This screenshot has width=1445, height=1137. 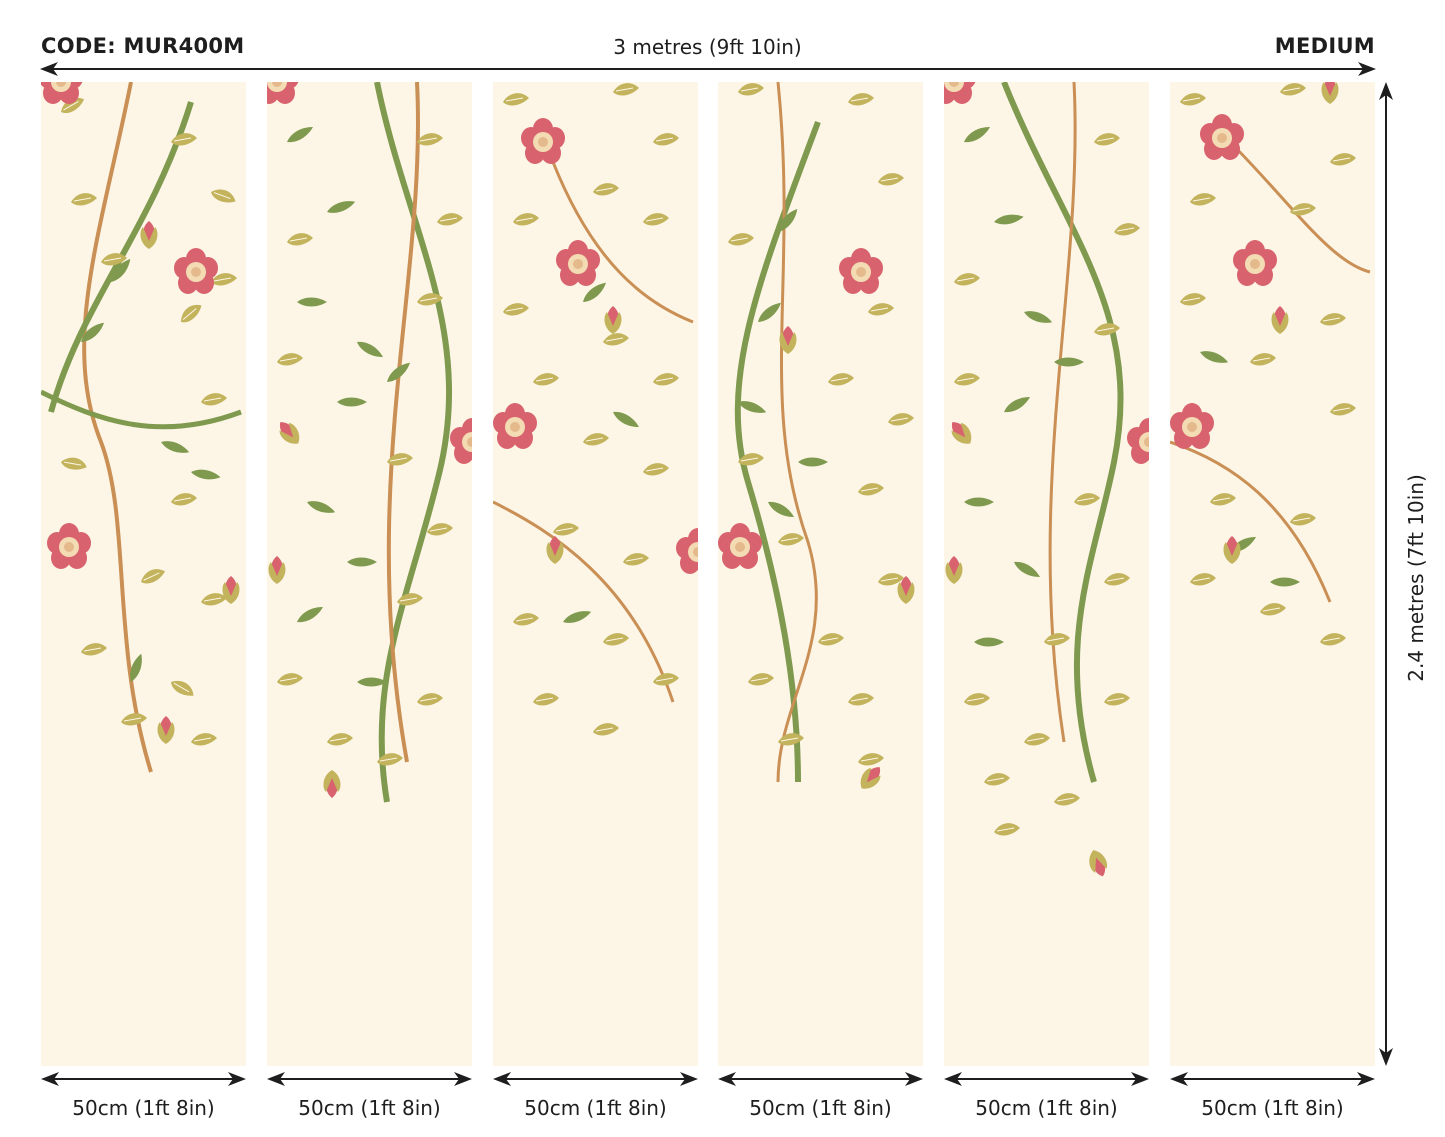 I want to click on total-width-label: 3 metres (9ft 10in), so click(x=707, y=47).